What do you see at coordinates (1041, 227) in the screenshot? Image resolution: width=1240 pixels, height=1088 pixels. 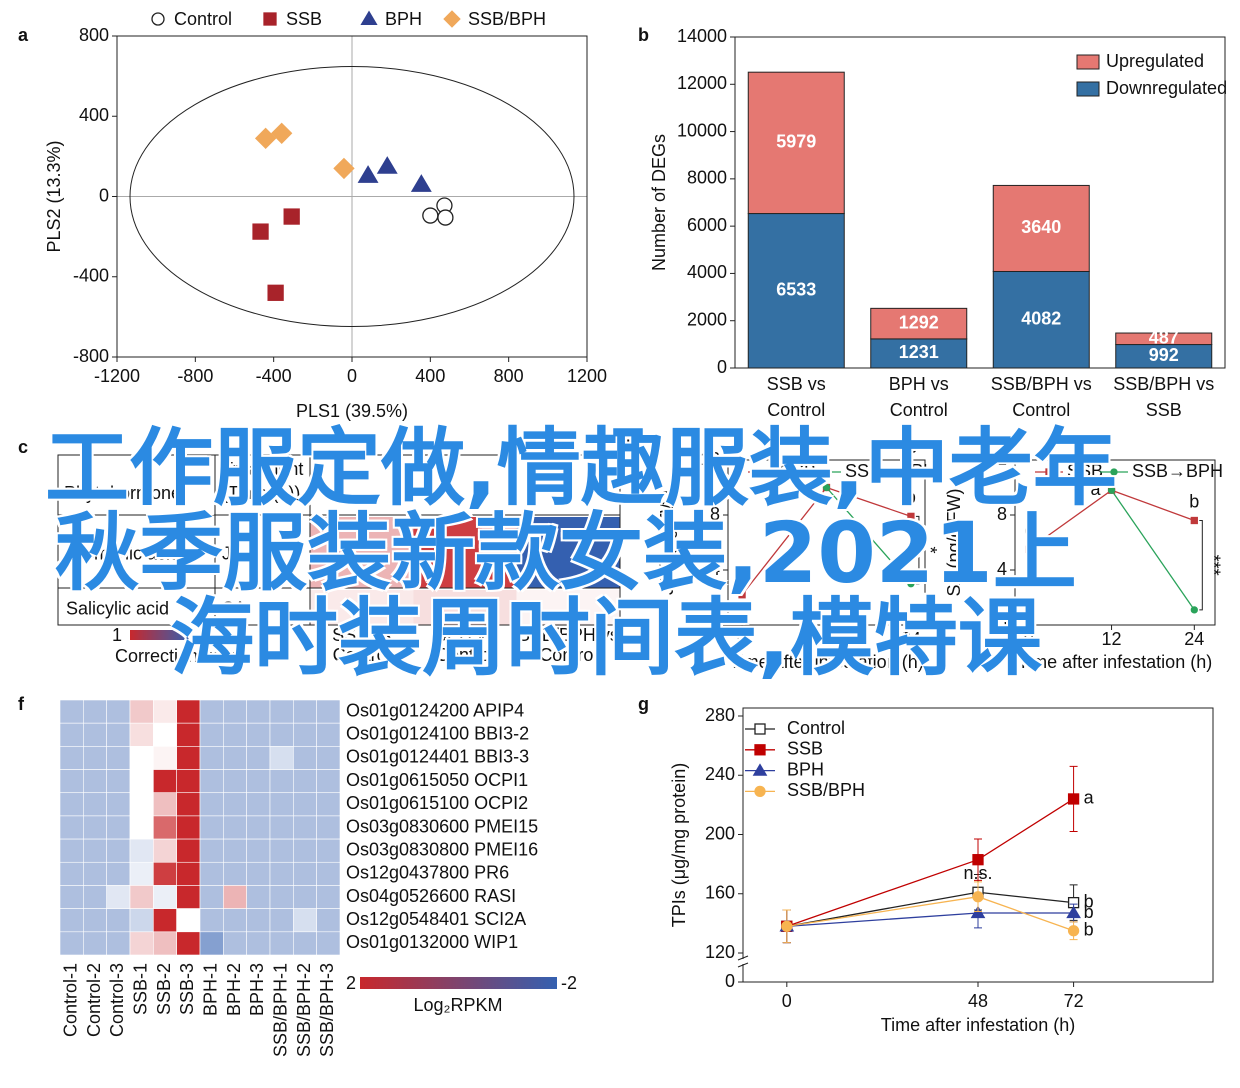 I see `data-label: 3640` at bounding box center [1041, 227].